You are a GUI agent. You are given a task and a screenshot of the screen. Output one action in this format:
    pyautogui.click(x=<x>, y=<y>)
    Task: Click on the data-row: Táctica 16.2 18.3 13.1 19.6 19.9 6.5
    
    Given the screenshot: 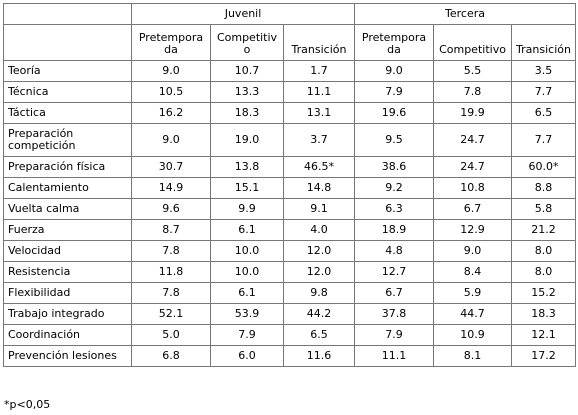 What is the action you would take?
    pyautogui.click(x=290, y=113)
    